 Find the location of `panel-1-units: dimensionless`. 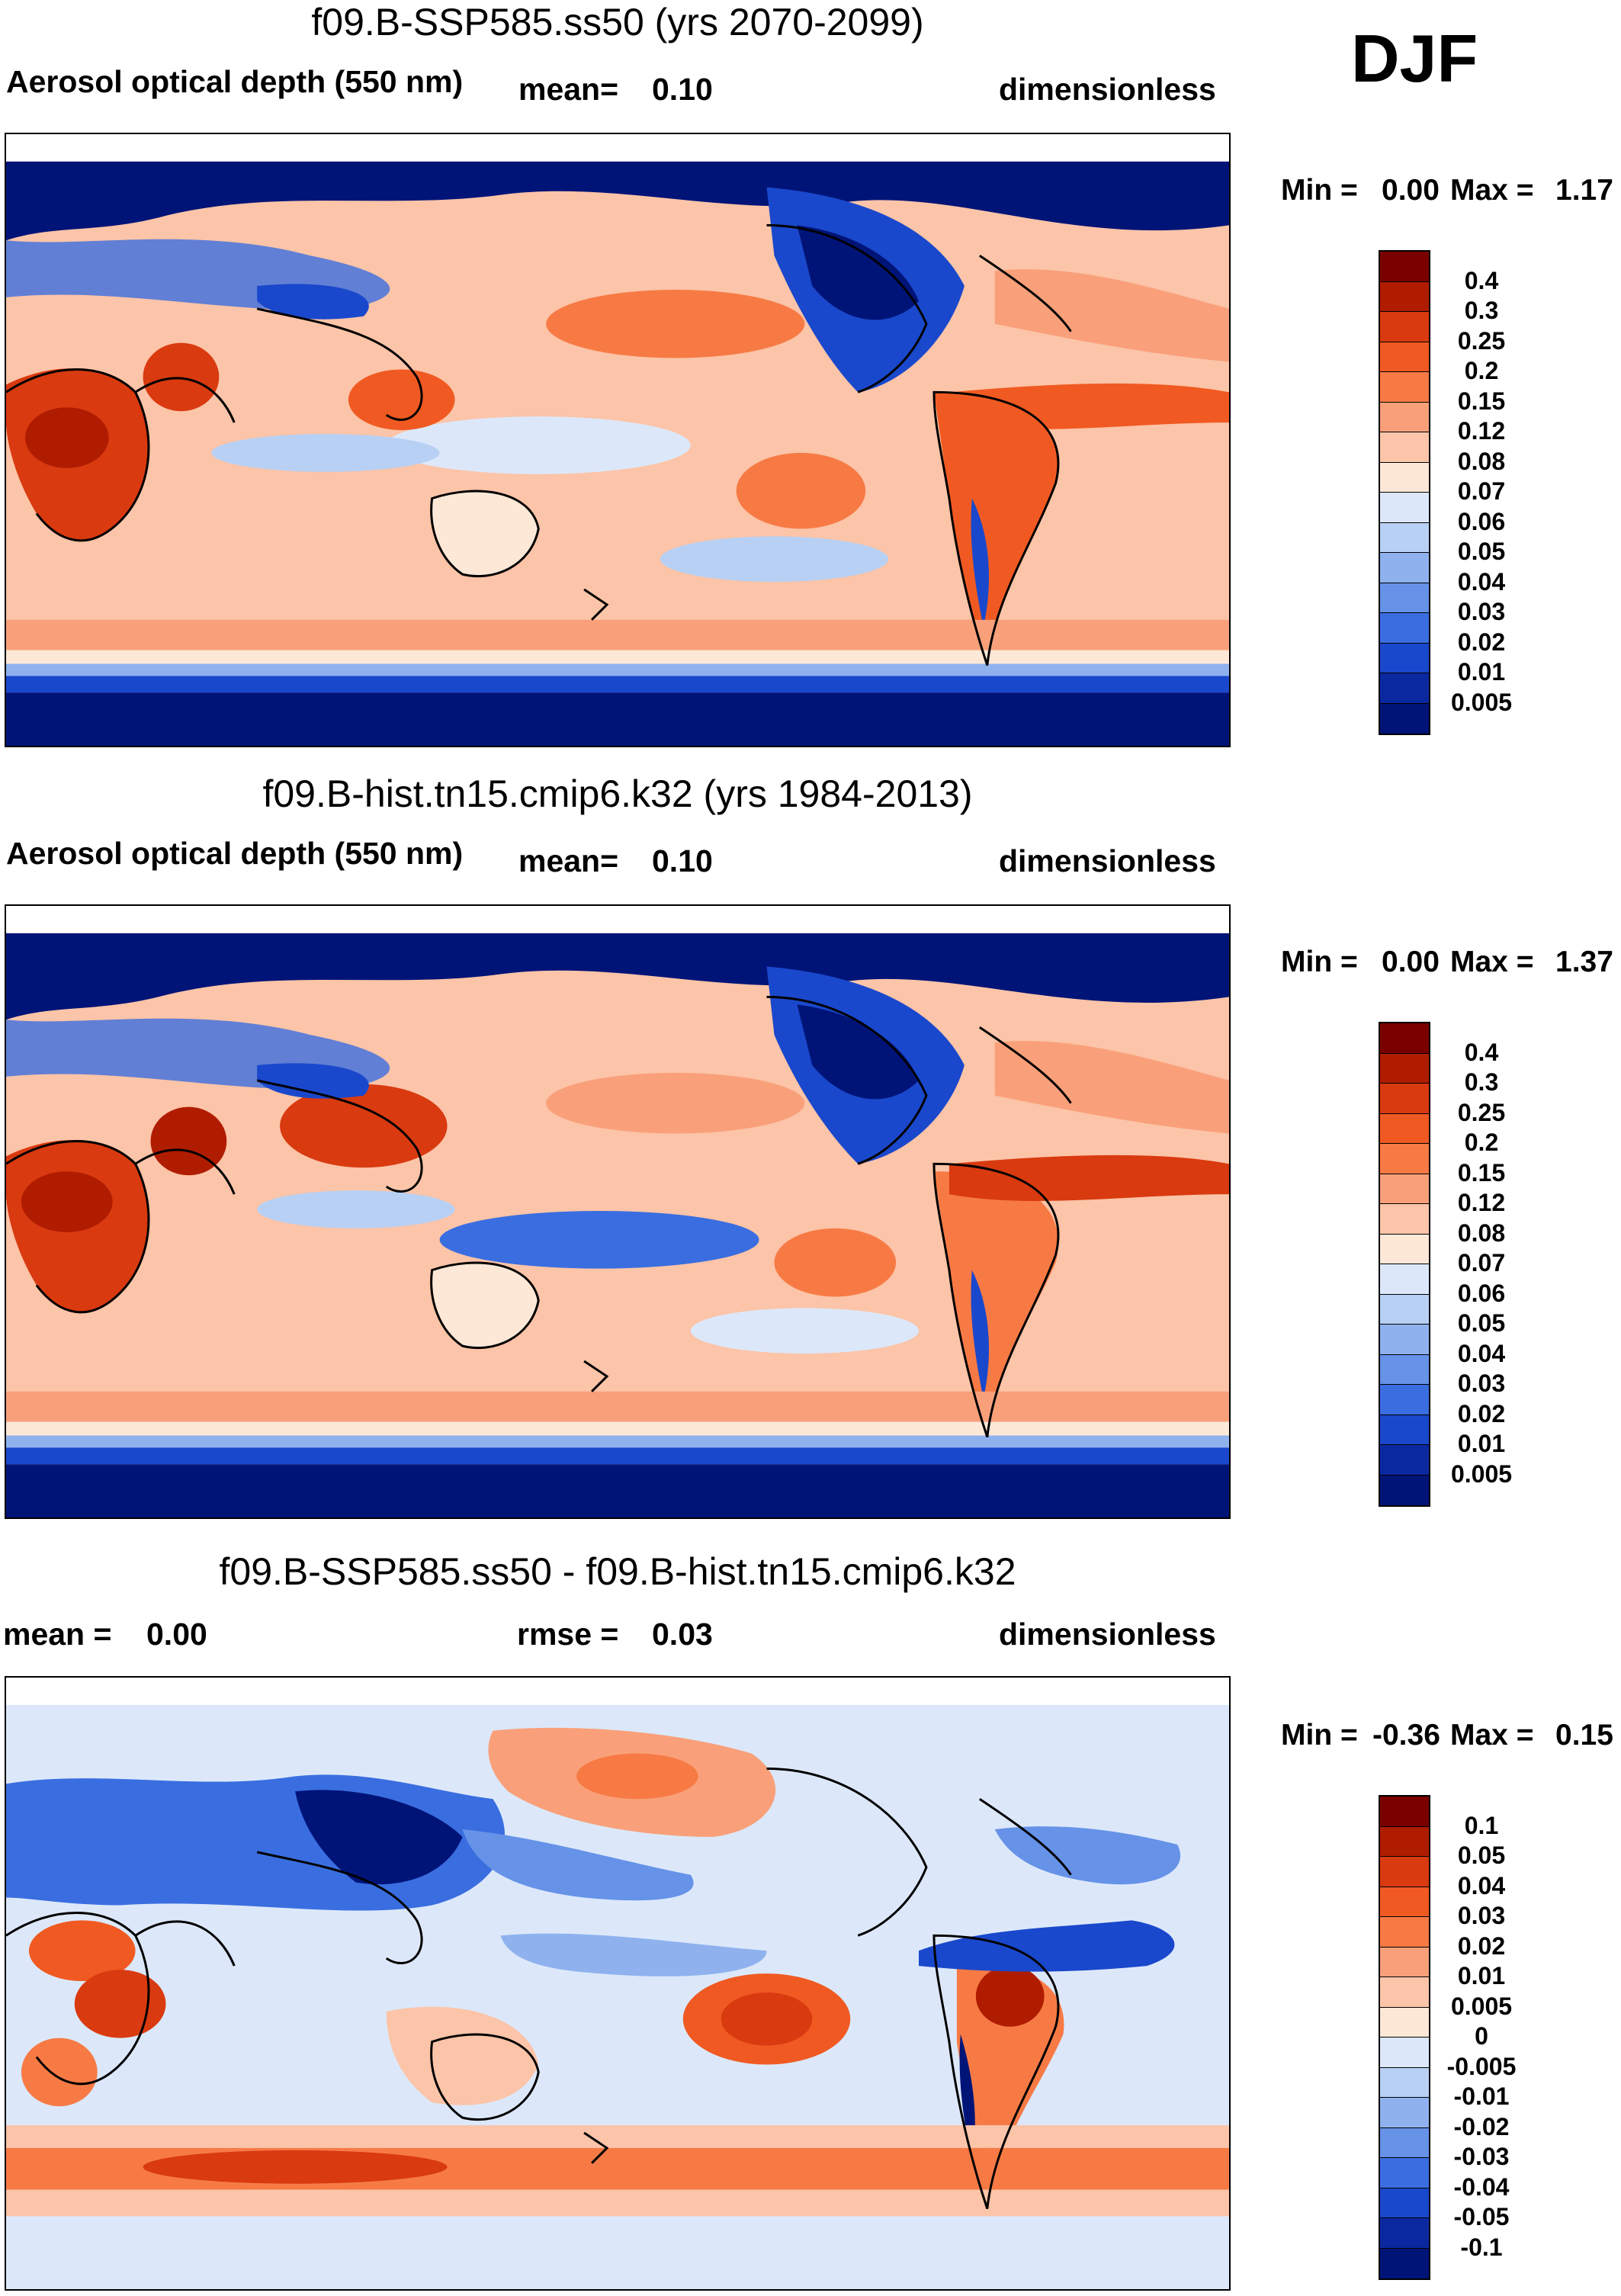

panel-1-units: dimensionless is located at coordinates (1107, 89).